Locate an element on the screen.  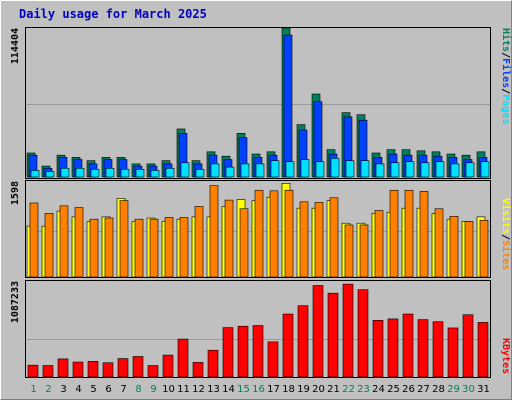
day-label-26: 26 is located at coordinates (408, 389).